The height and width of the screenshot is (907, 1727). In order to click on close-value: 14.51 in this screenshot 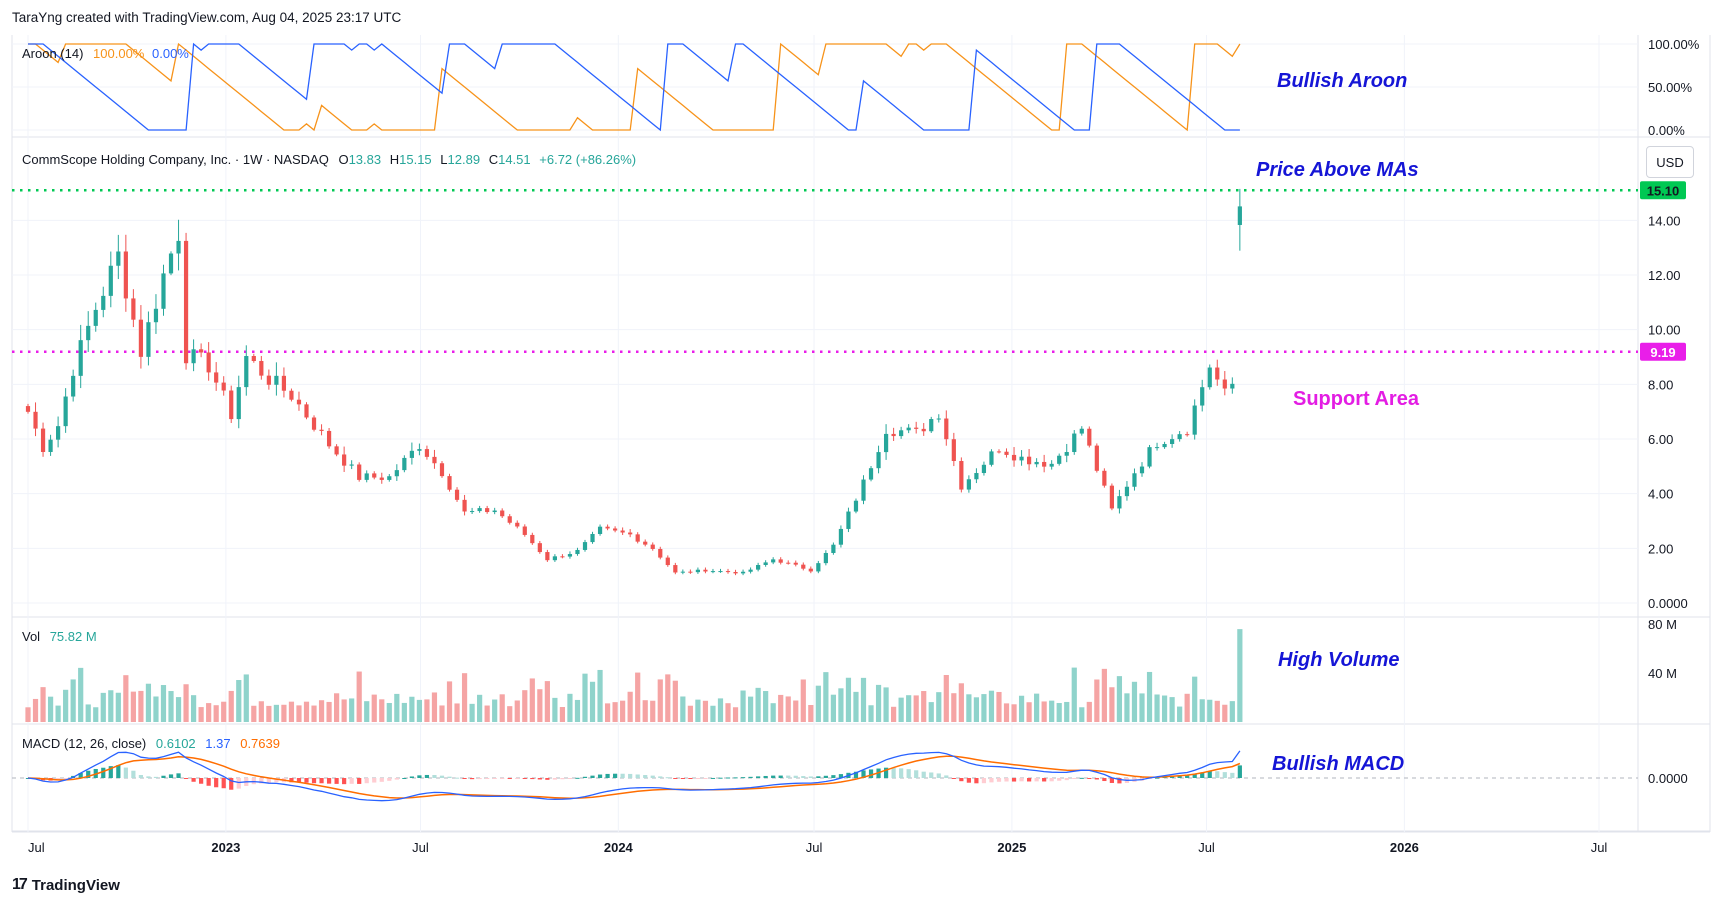, I will do `click(514, 159)`.